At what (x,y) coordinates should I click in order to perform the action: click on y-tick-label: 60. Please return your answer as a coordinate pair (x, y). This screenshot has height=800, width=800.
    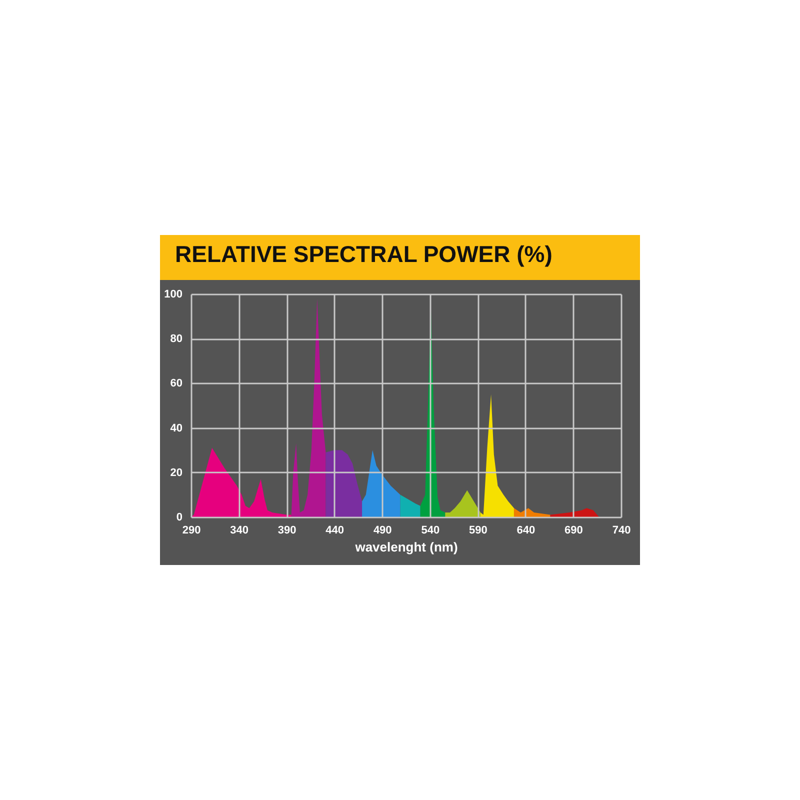
    Looking at the image, I should click on (176, 384).